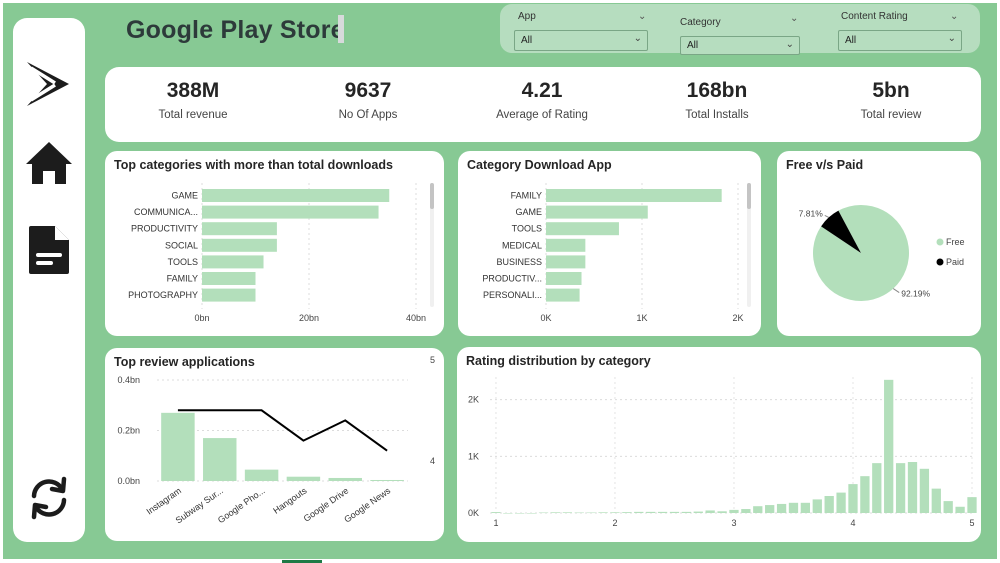  What do you see at coordinates (614, 523) in the screenshot?
I see `x-tick-label: 2` at bounding box center [614, 523].